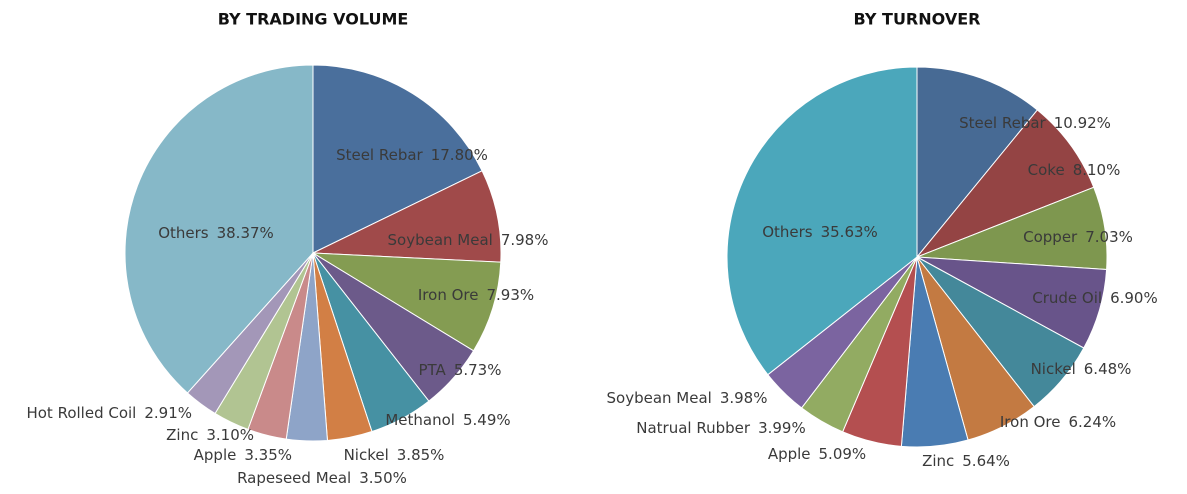 The width and height of the screenshot is (1187, 494). What do you see at coordinates (245, 233) in the screenshot?
I see `slice-value: 38.37%` at bounding box center [245, 233].